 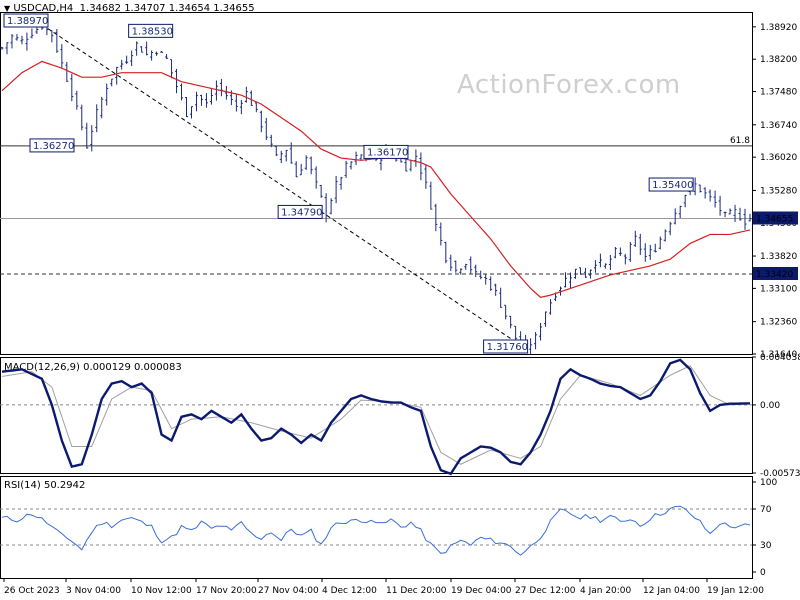 What do you see at coordinates (778, 28) in the screenshot?
I see `price-y-tick-label: 1.38920` at bounding box center [778, 28].